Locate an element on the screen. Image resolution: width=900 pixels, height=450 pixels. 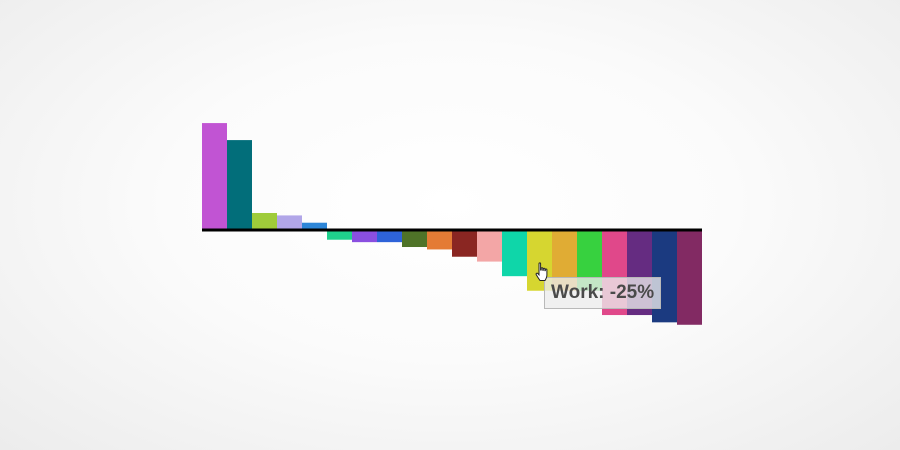
pointer-hand-icon is located at coordinates (541, 271).